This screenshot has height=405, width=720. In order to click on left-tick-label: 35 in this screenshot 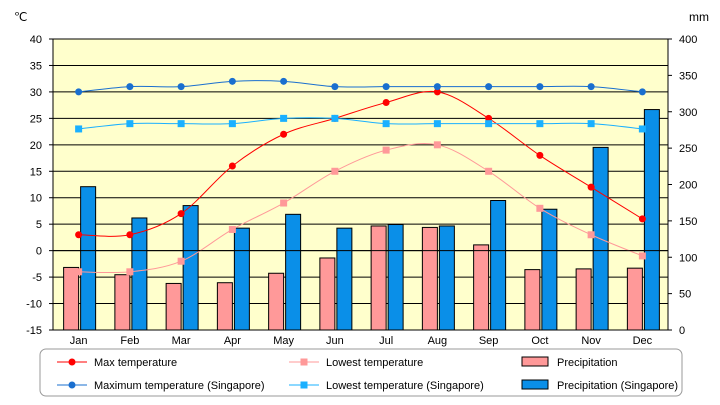, I will do `click(36, 66)`.